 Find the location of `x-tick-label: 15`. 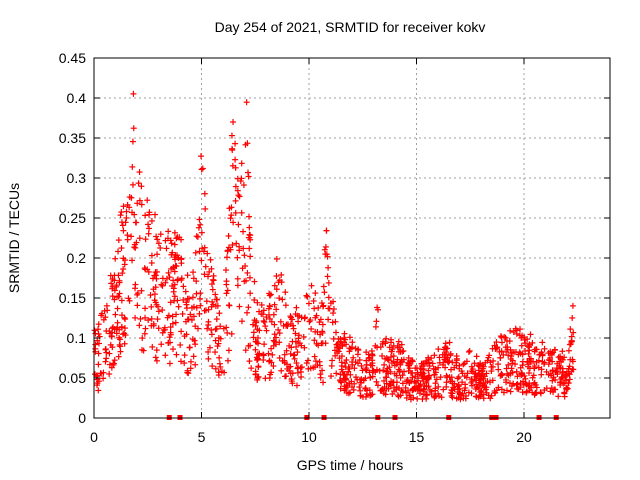

x-tick-label: 15 is located at coordinates (417, 437).